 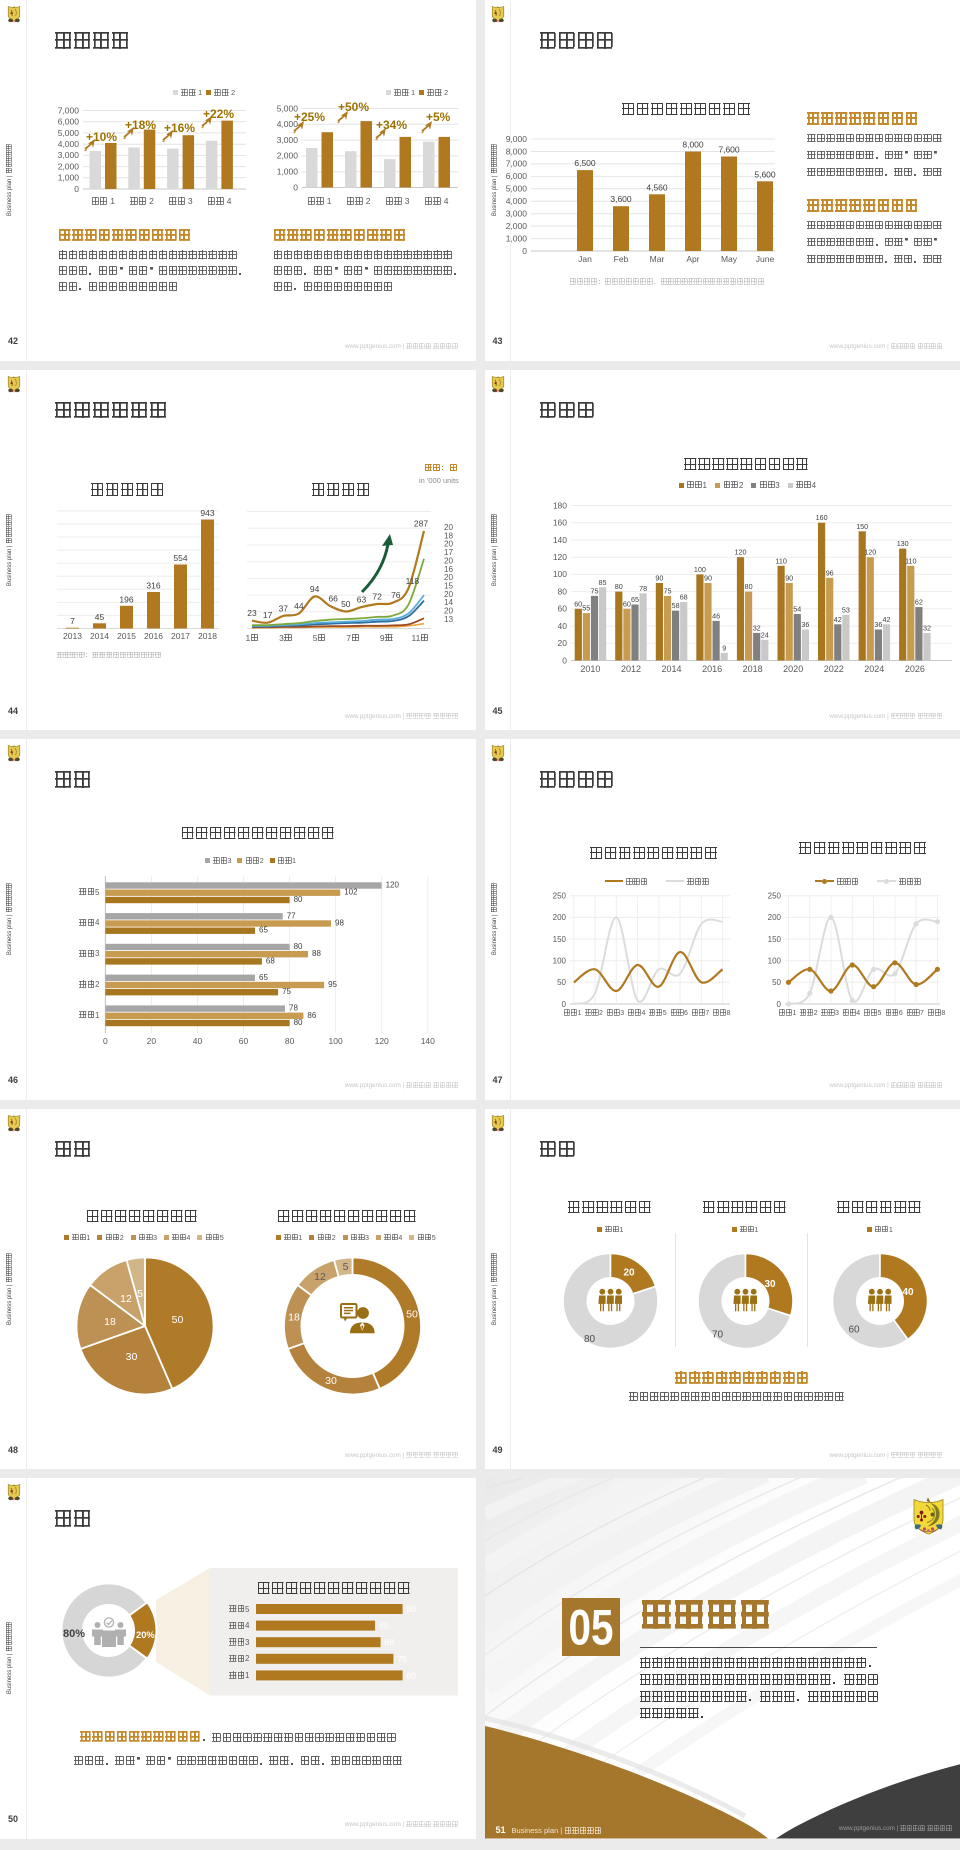 I want to click on svg-text: 2016, so click(x=153, y=636).